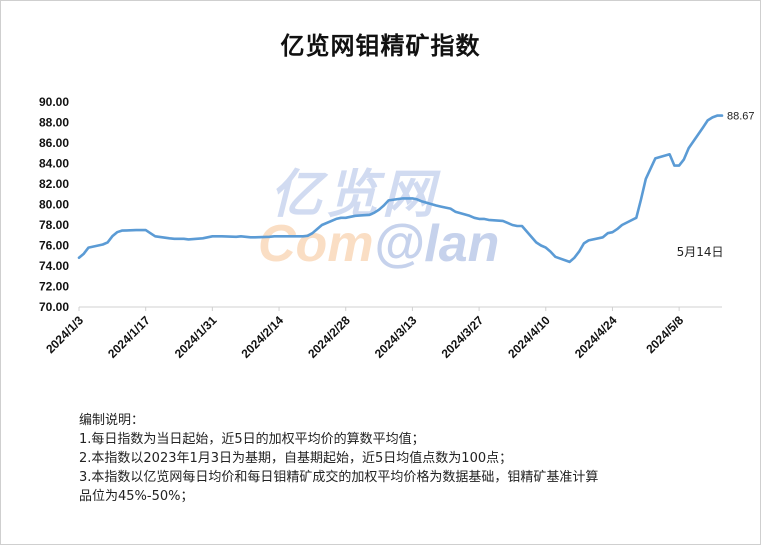 The height and width of the screenshot is (545, 761). I want to click on y-tick-label: 72.00, so click(54, 287).